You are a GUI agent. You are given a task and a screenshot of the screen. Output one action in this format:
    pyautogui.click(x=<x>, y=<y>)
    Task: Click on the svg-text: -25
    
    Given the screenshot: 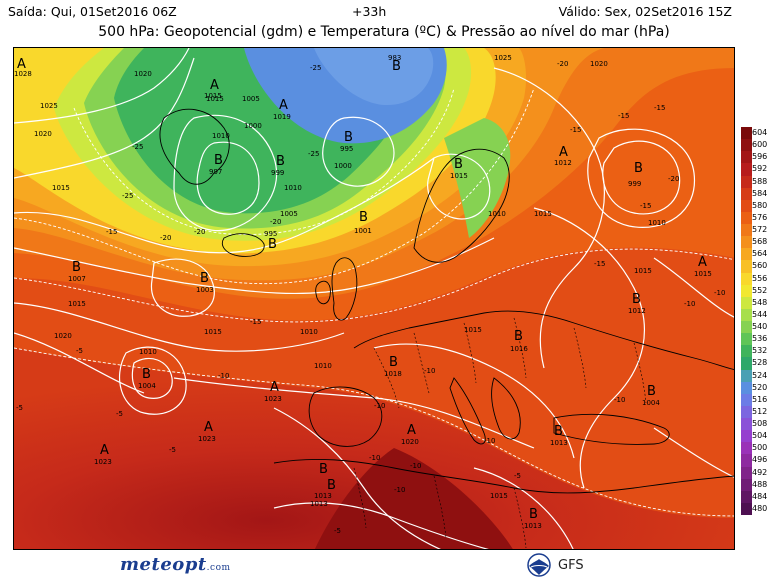 What is the action you would take?
    pyautogui.click(x=315, y=68)
    